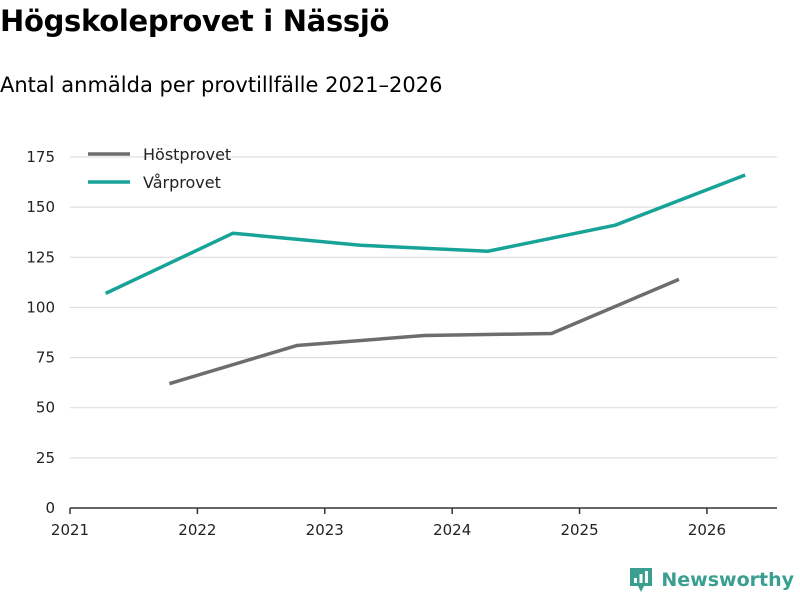  Describe the element at coordinates (40, 257) in the screenshot. I see `y-tick-label: 125` at that location.